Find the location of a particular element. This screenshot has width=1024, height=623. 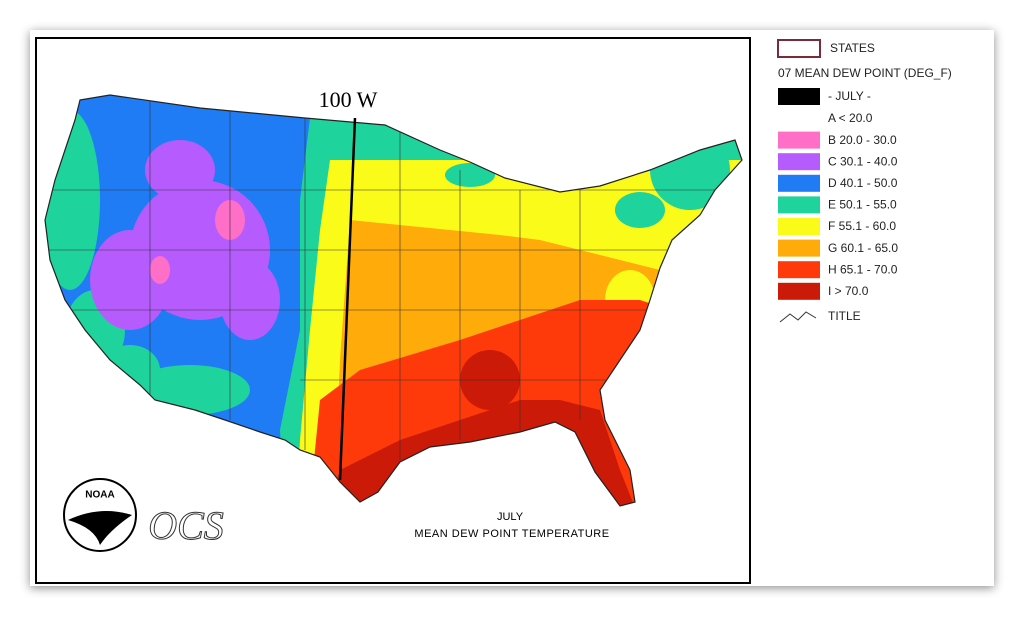

legend-line: TITLE is located at coordinates (844, 316).